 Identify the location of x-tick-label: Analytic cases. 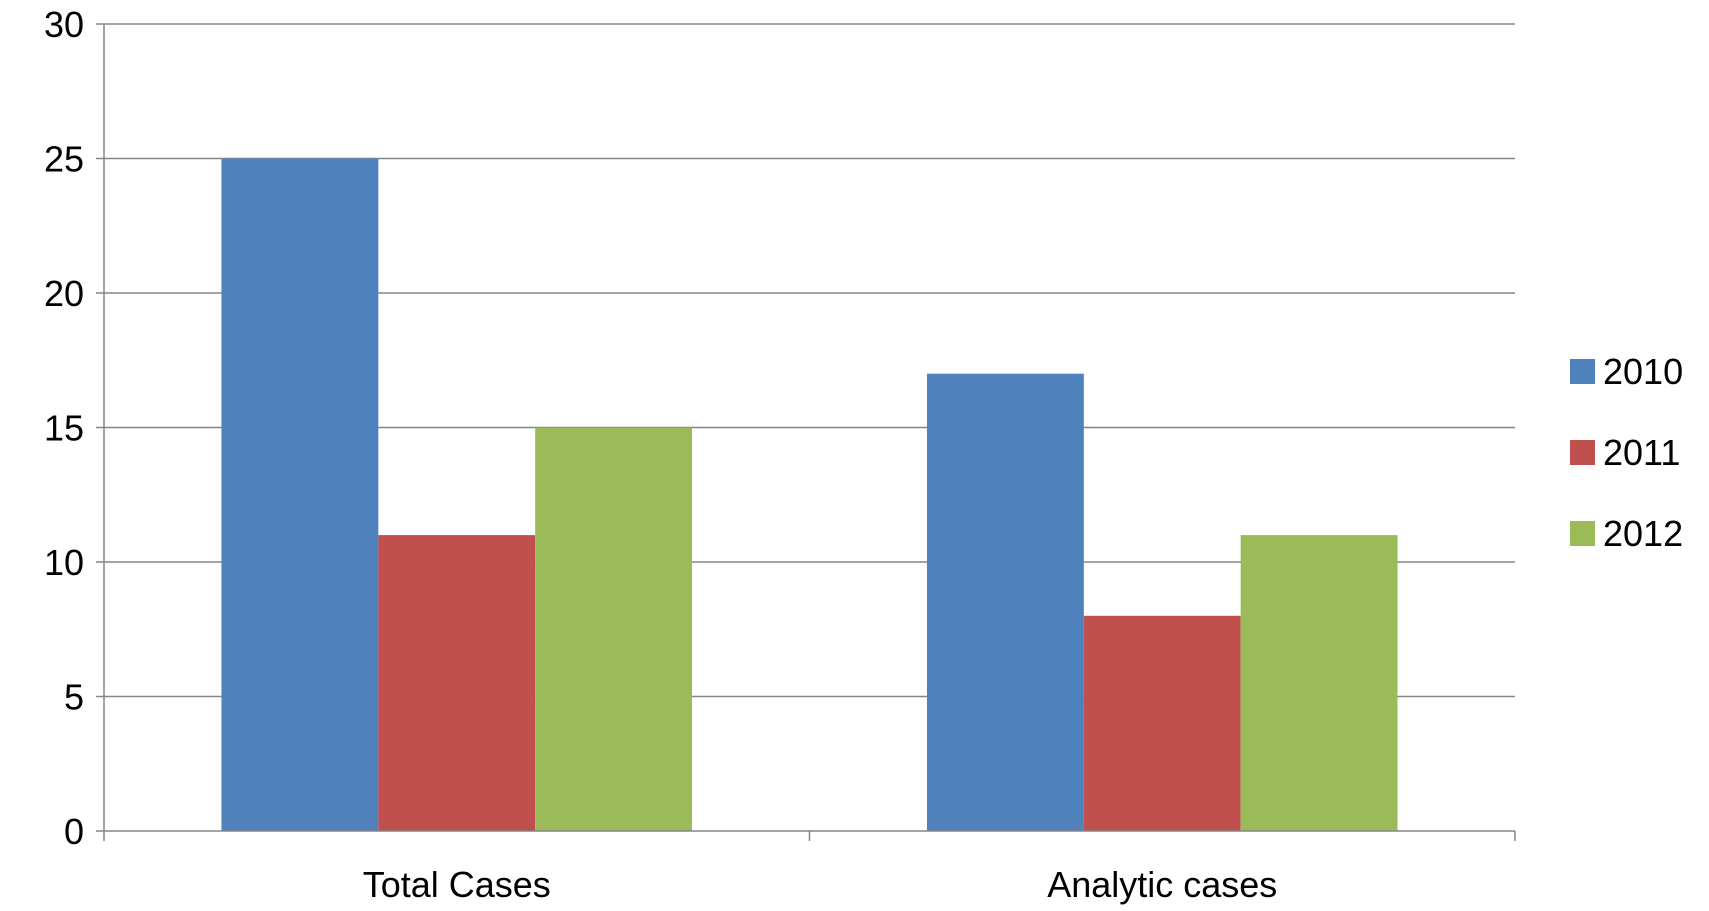
(1162, 884).